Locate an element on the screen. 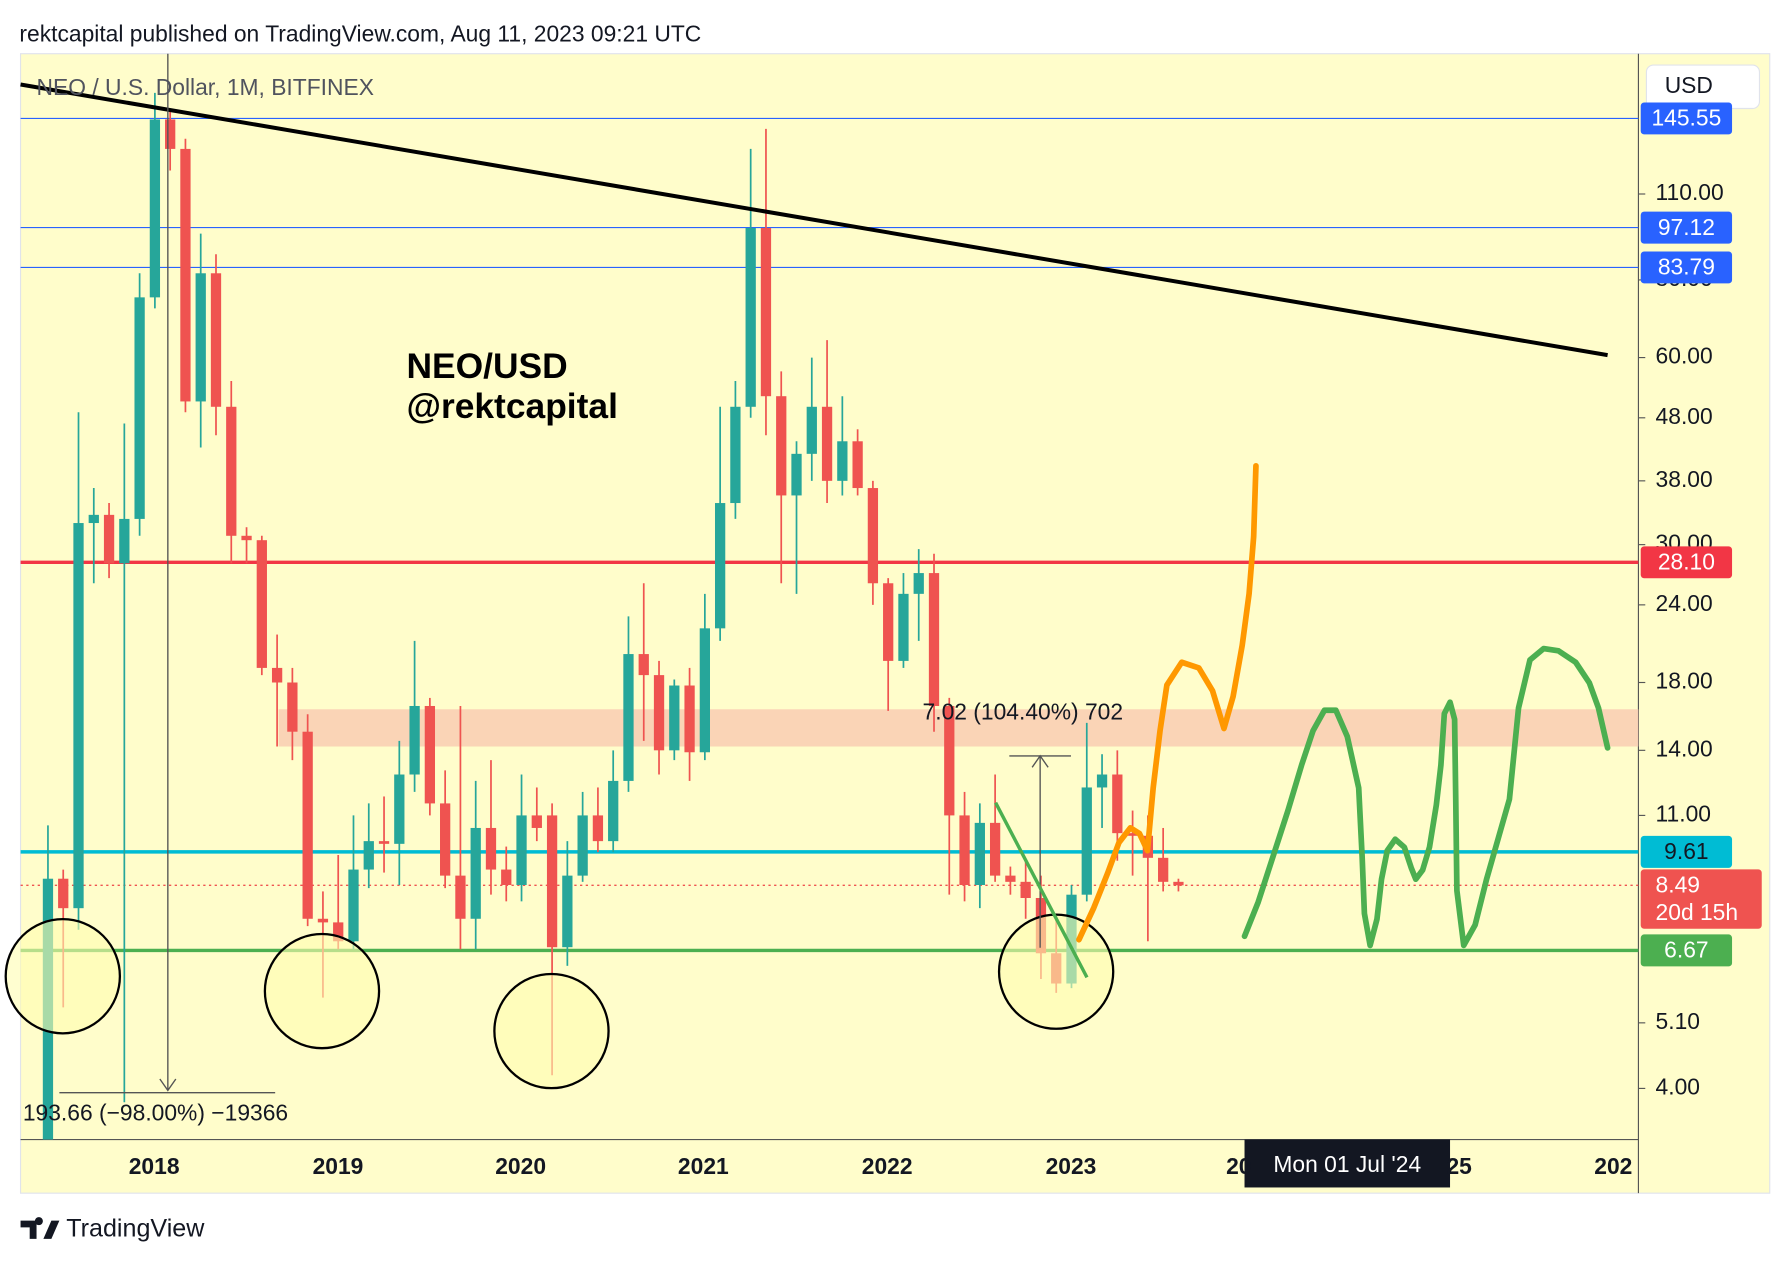 This screenshot has height=1264, width=1788. y-tick-label: 110.00 is located at coordinates (1690, 192).